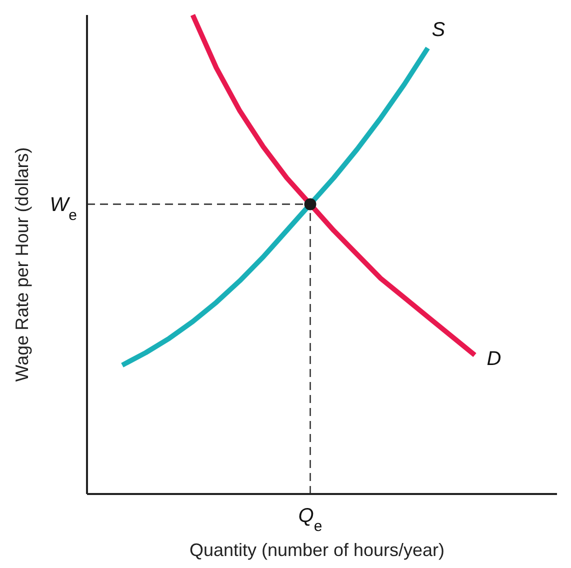  Describe the element at coordinates (317, 550) in the screenshot. I see `x-axis-title: Quantity (number of hours/year)` at that location.